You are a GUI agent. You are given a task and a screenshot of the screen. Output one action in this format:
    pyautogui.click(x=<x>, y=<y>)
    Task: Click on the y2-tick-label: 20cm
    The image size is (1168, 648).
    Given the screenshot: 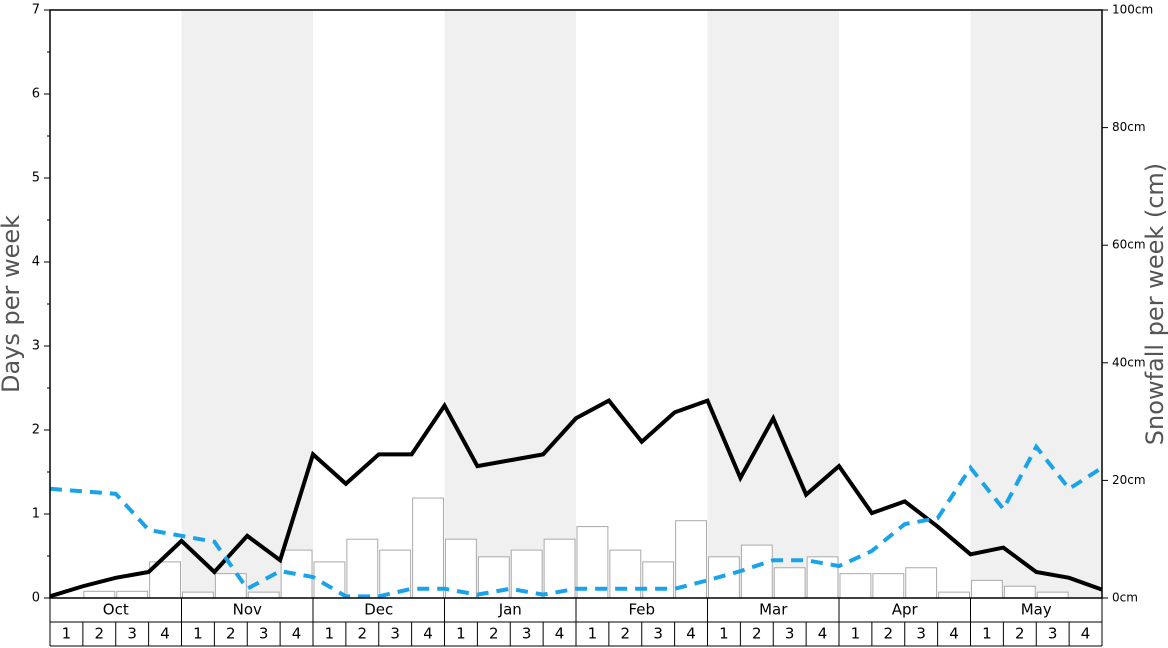 What is the action you would take?
    pyautogui.click(x=1129, y=480)
    